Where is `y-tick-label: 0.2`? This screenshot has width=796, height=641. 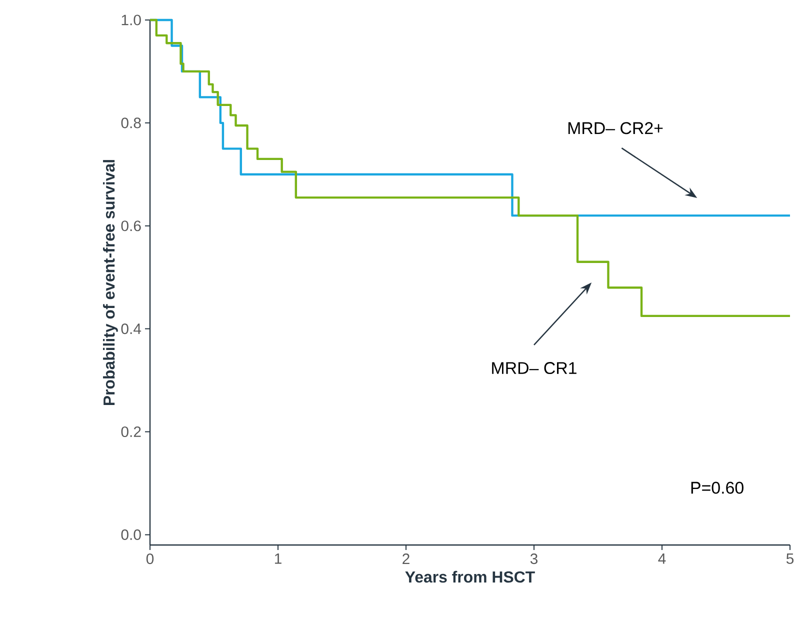
y-tick-label: 0.2 is located at coordinates (131, 432).